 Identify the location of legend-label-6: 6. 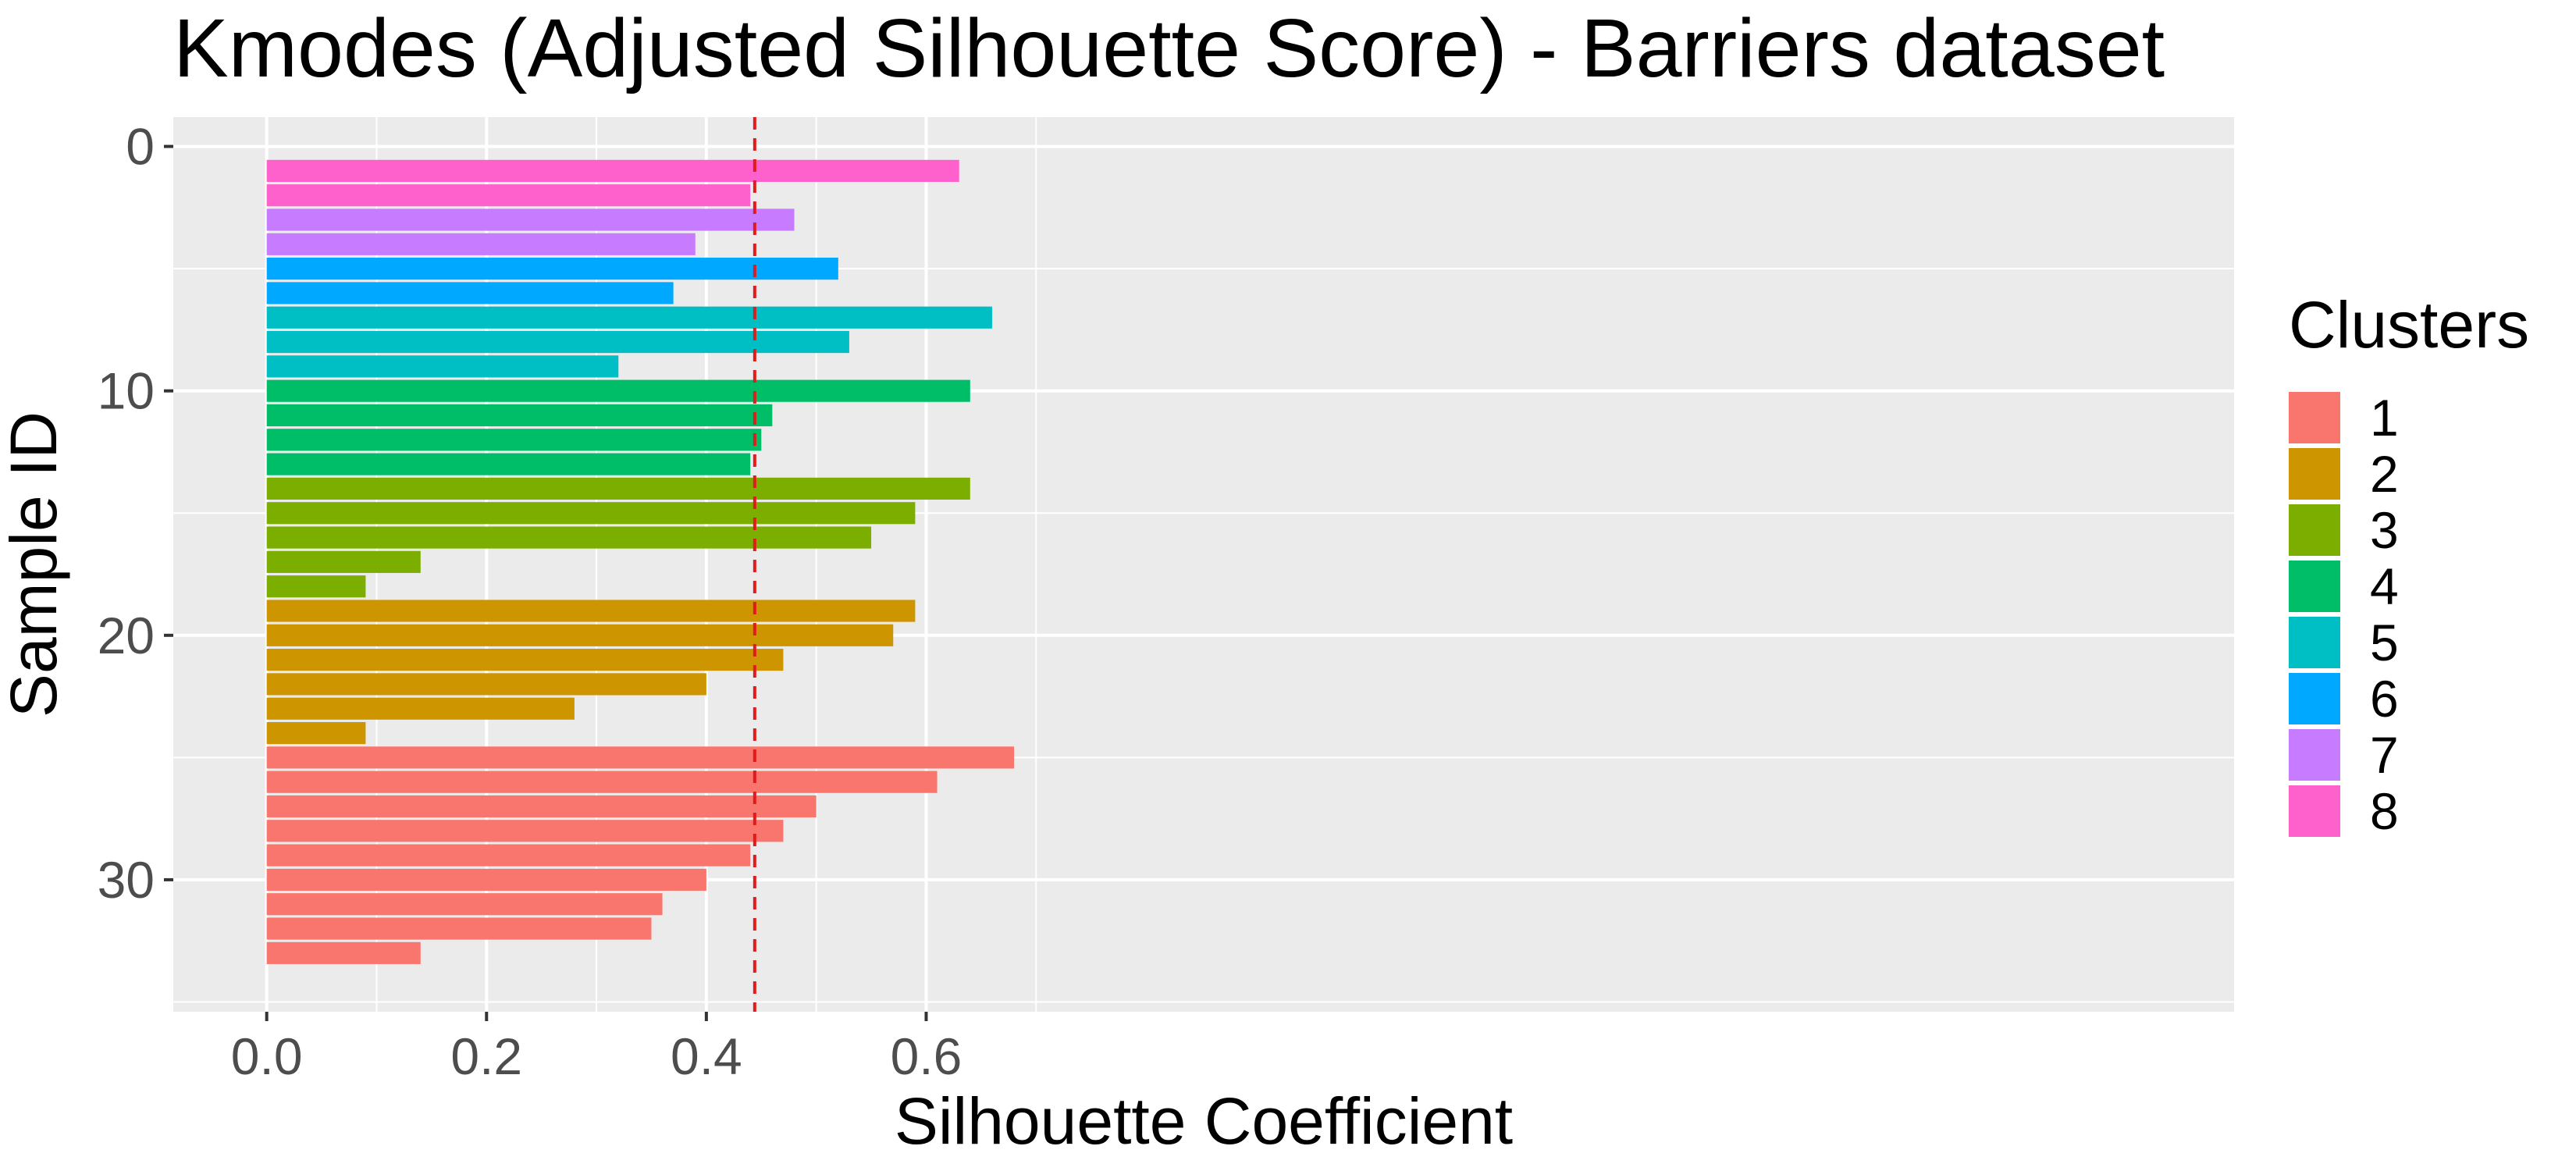
(2384, 699).